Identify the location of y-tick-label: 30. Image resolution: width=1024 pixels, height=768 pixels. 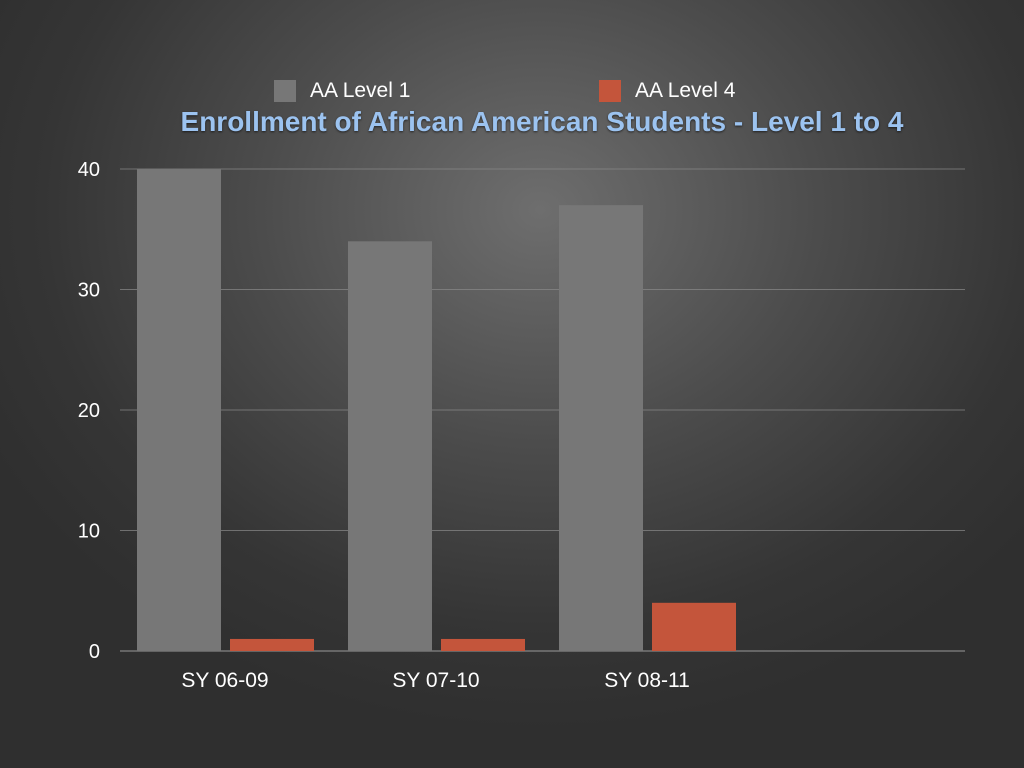
(89, 291).